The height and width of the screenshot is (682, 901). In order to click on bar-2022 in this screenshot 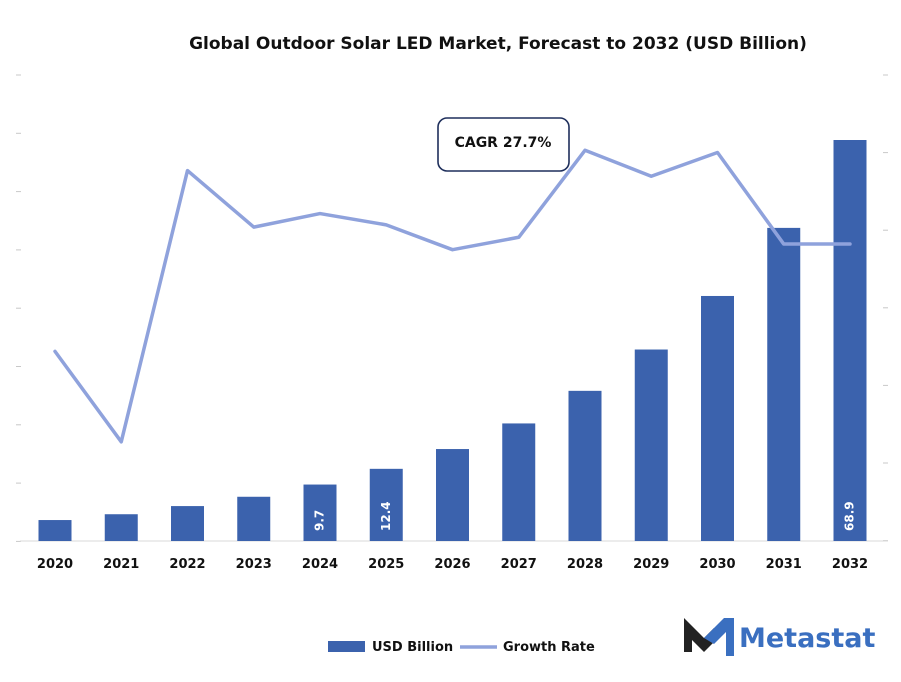, I will do `click(187, 523)`.